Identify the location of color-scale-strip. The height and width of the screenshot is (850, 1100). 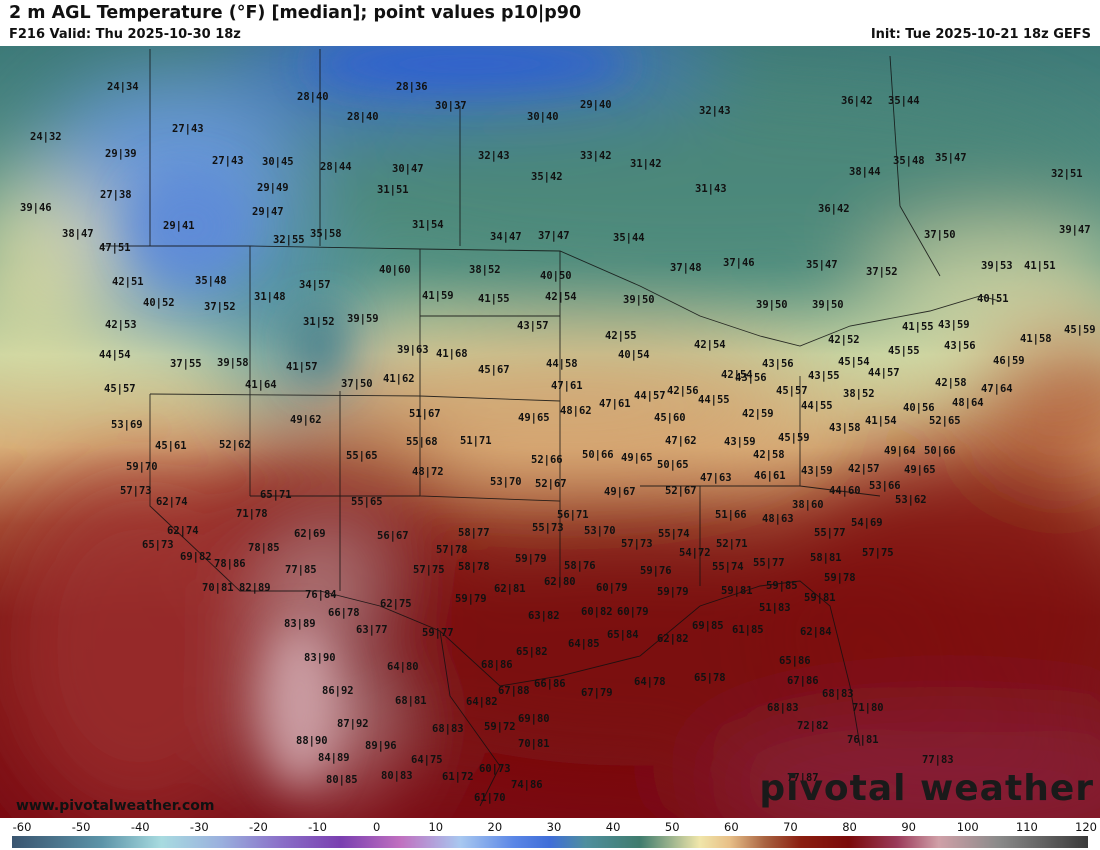
(550, 842).